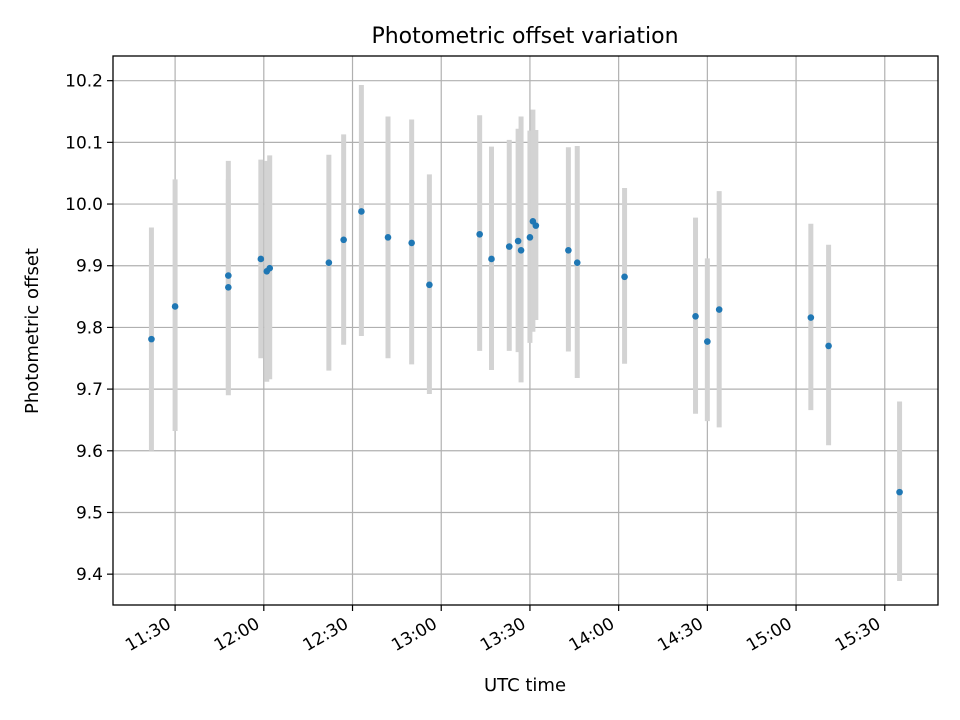 The image size is (960, 720). What do you see at coordinates (89, 452) in the screenshot?
I see `y-tick-label: 9.6` at bounding box center [89, 452].